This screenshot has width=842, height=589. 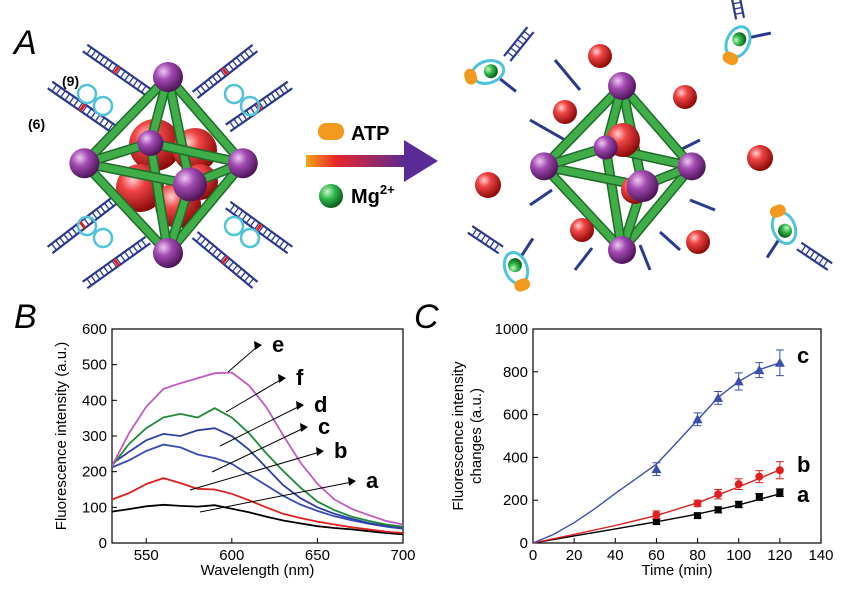 What do you see at coordinates (257, 467) in the screenshot?
I see `series-line-f` at bounding box center [257, 467].